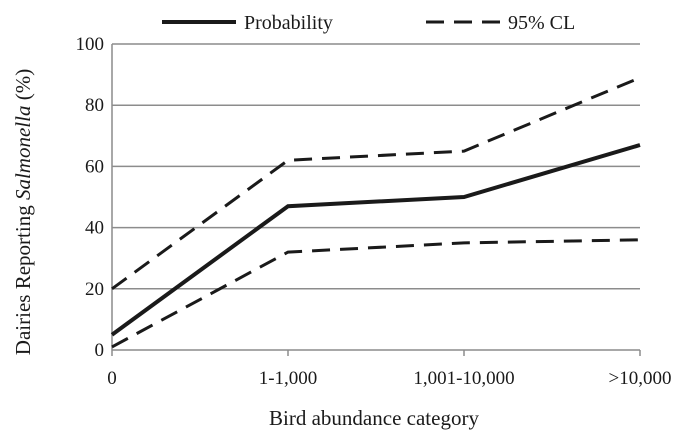 The height and width of the screenshot is (435, 683). What do you see at coordinates (94, 228) in the screenshot?
I see `y-tick-label: 40` at bounding box center [94, 228].